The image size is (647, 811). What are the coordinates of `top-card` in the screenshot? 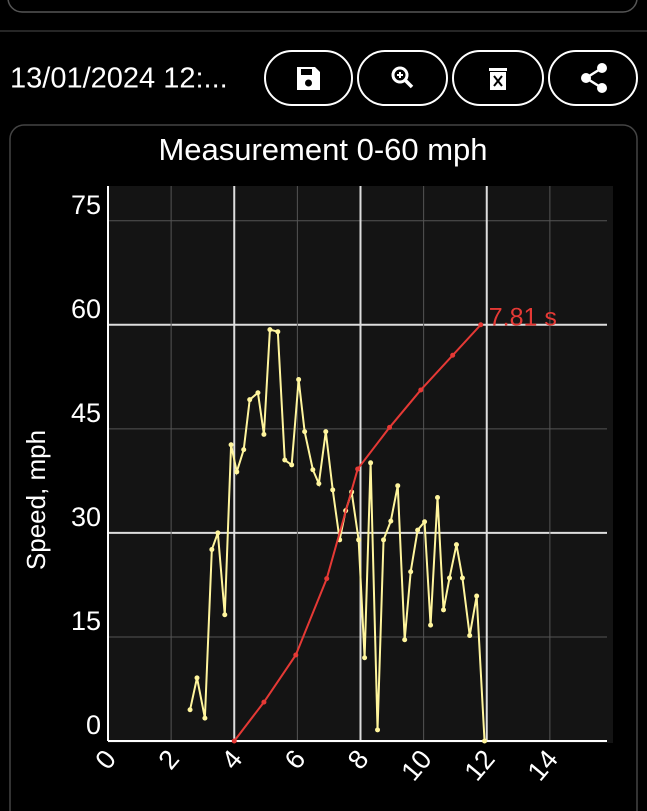 It's located at (322, 6).